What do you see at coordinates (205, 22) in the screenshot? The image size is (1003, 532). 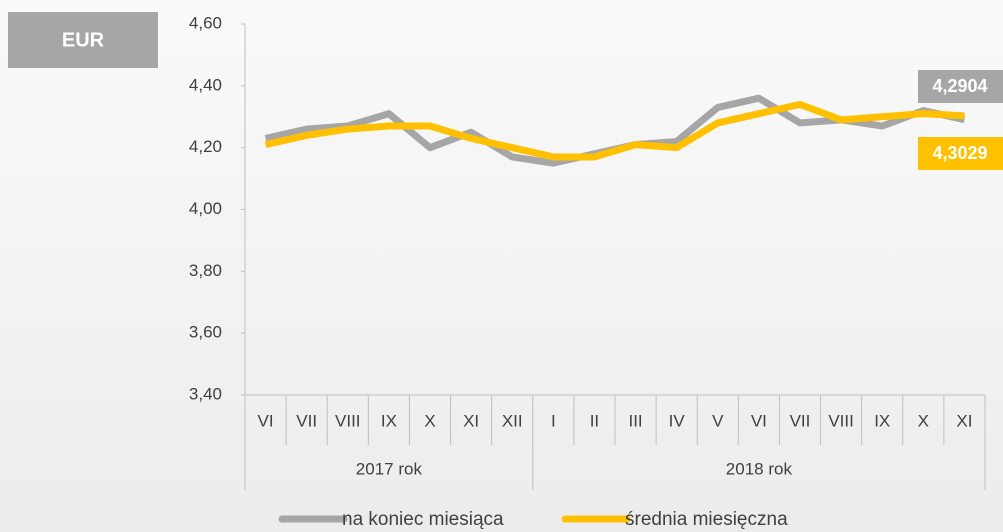 I see `y-tick-label: 4,60` at bounding box center [205, 22].